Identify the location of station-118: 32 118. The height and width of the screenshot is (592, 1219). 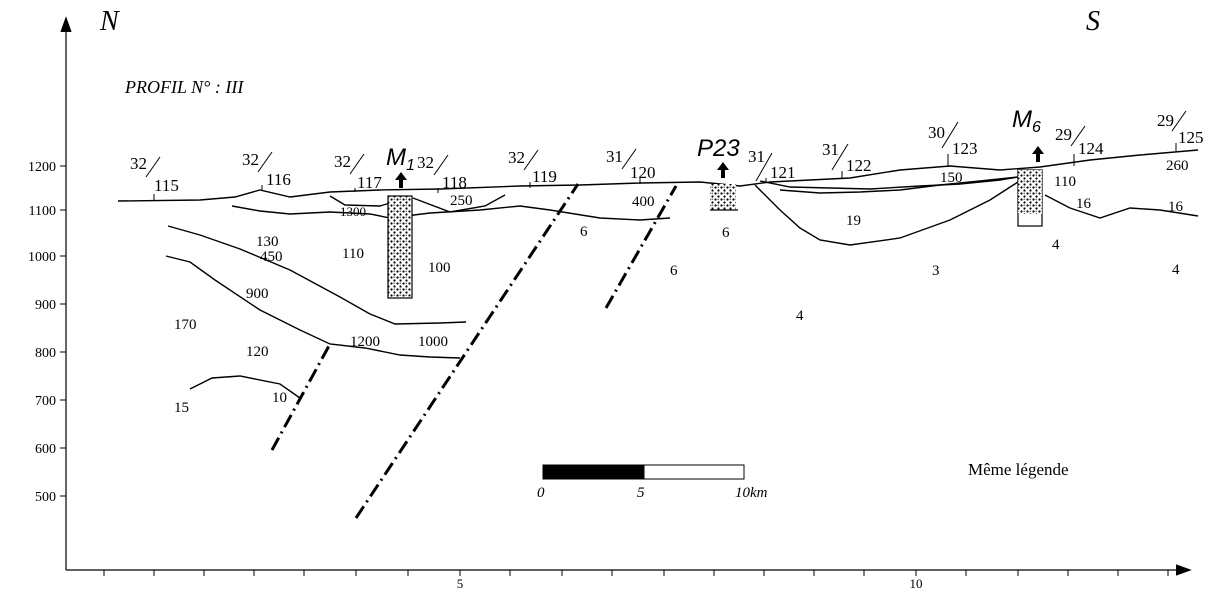
(442, 173).